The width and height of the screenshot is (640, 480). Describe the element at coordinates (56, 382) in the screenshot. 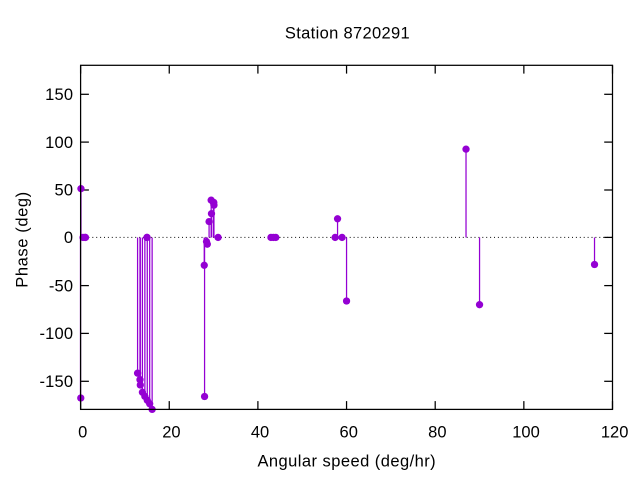

I see `svg-text: -150` at that location.